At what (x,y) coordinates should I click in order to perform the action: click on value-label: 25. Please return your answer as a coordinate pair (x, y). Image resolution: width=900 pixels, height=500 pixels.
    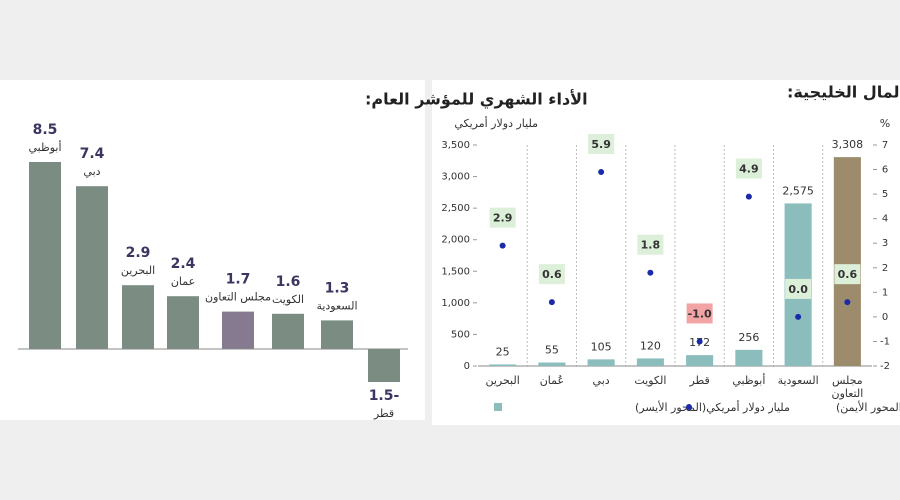
    Looking at the image, I should click on (503, 351).